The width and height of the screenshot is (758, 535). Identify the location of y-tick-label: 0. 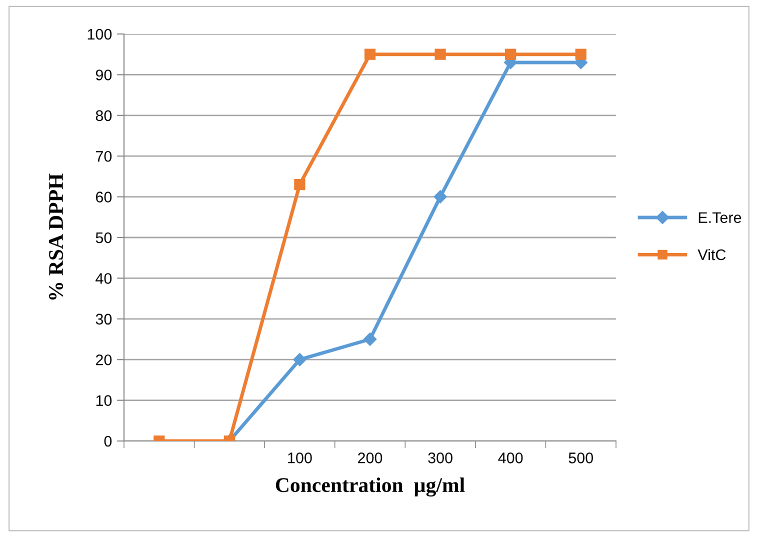
(108, 441).